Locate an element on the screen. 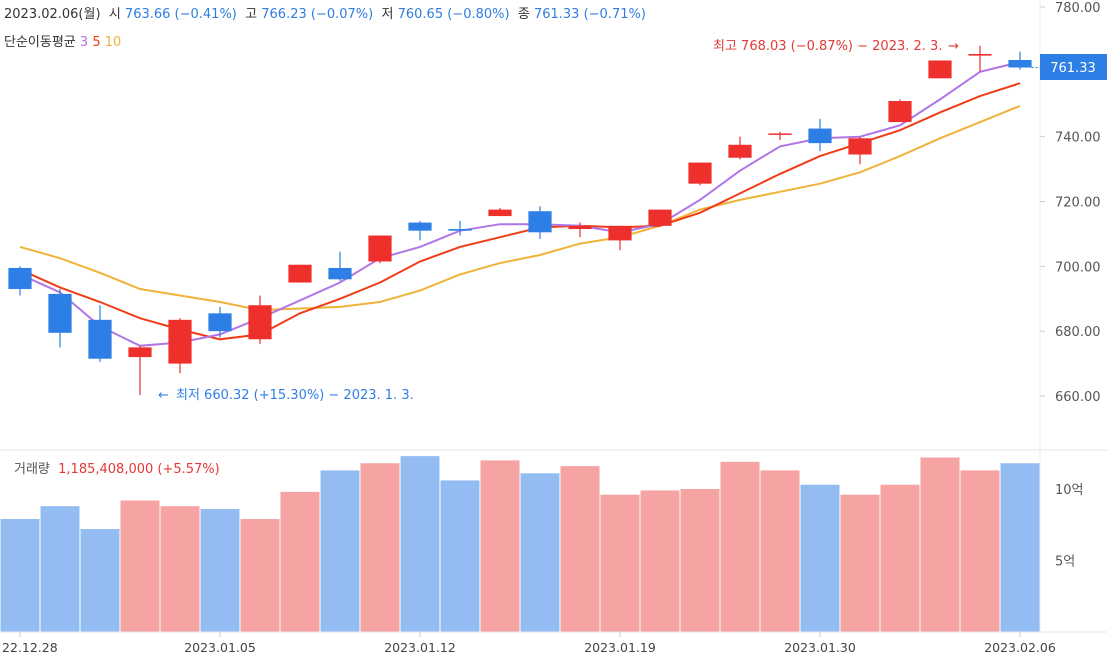 Image resolution: width=1107 pixels, height=658 pixels. low-label: 저 is located at coordinates (387, 14).